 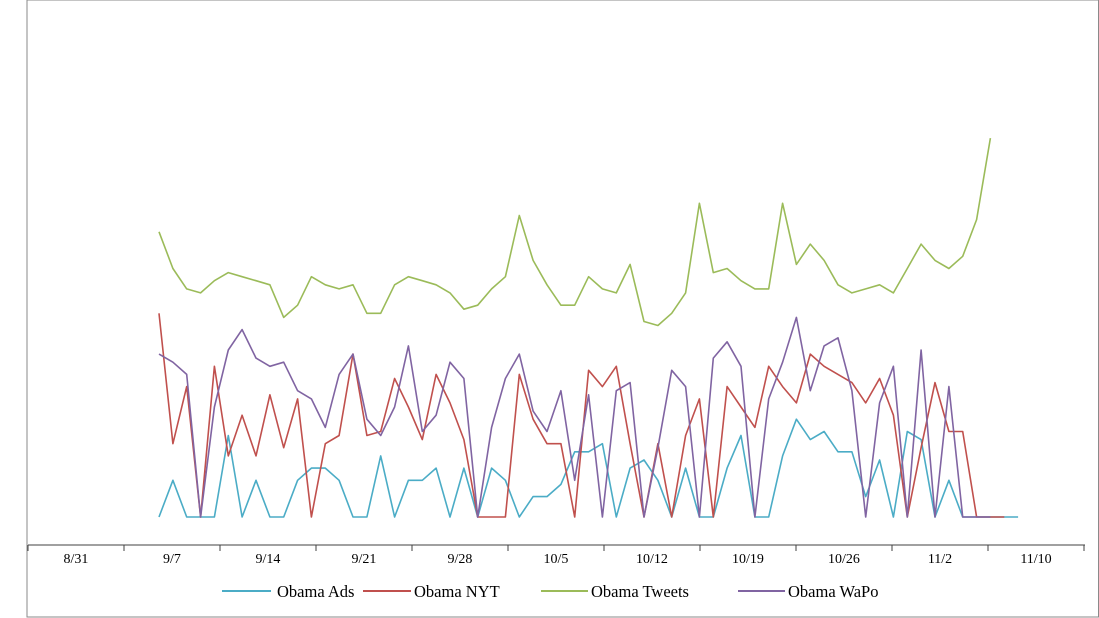 What do you see at coordinates (652, 559) in the screenshot?
I see `x-tick-label: 10/12` at bounding box center [652, 559].